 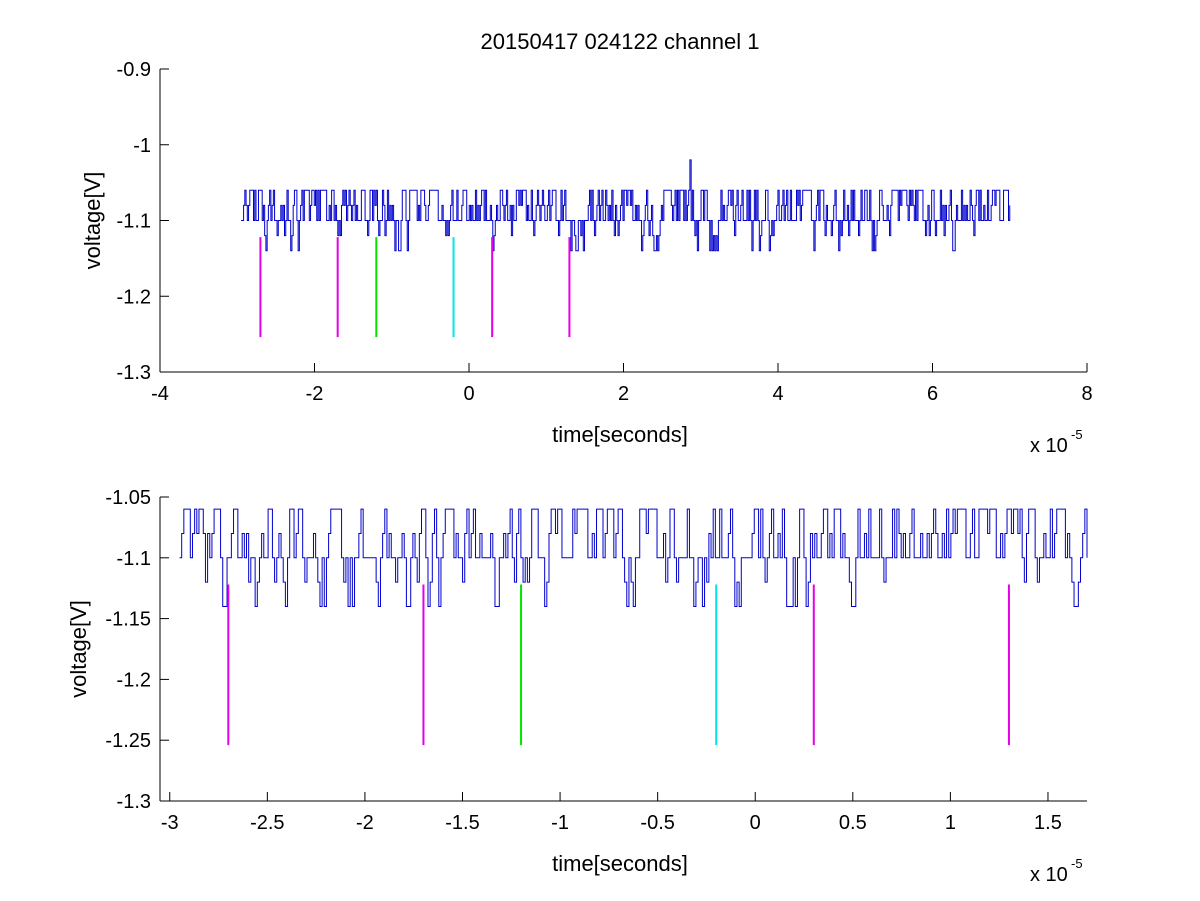 What do you see at coordinates (1048, 823) in the screenshot?
I see `x-tick-label: 1.5` at bounding box center [1048, 823].